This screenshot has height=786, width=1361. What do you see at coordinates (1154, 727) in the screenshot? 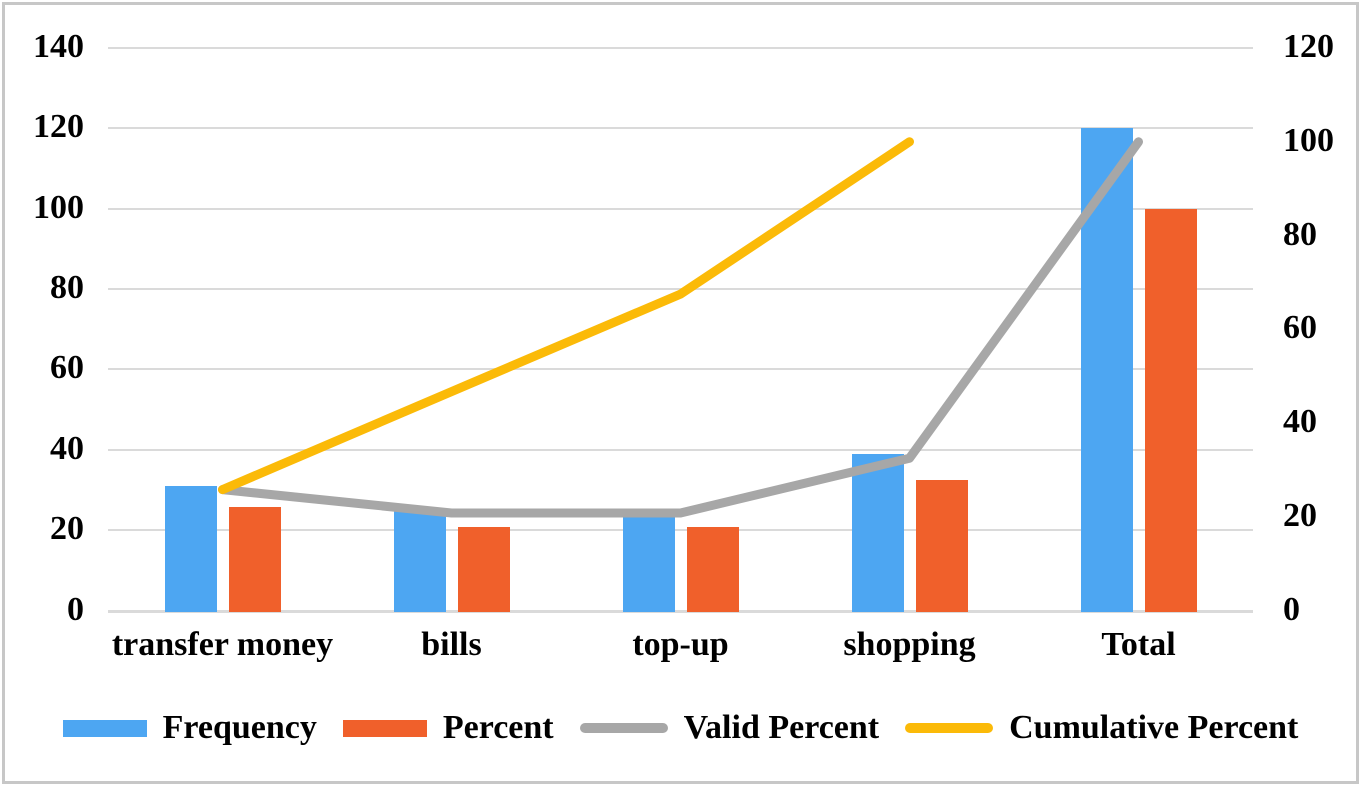
I see `legend-label-cumulative-percent: Cumulative Percent` at bounding box center [1154, 727].